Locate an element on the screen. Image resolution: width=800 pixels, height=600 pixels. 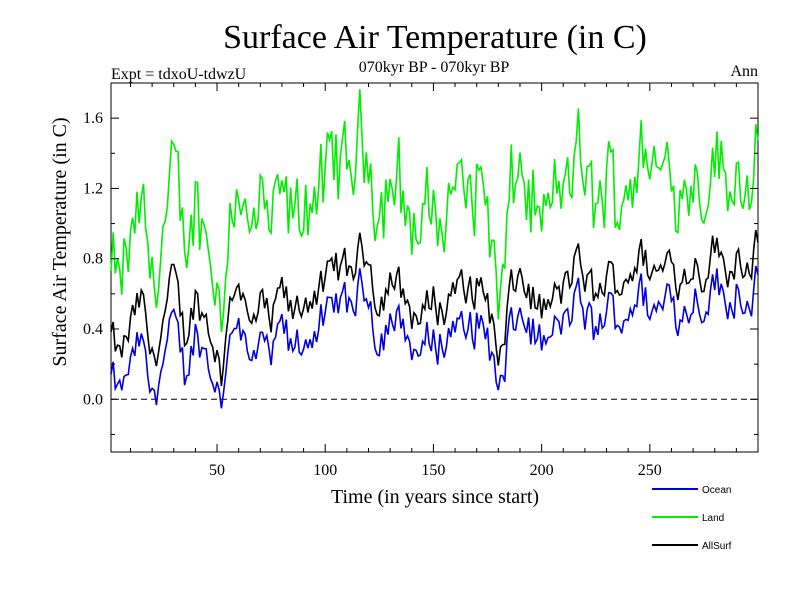
y-tick-label: 0.0 is located at coordinates (93, 399).